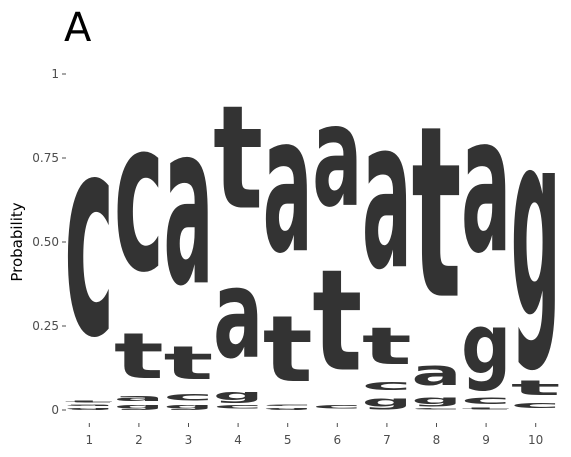  What do you see at coordinates (189, 440) in the screenshot?
I see `x-tick-label: 3` at bounding box center [189, 440].